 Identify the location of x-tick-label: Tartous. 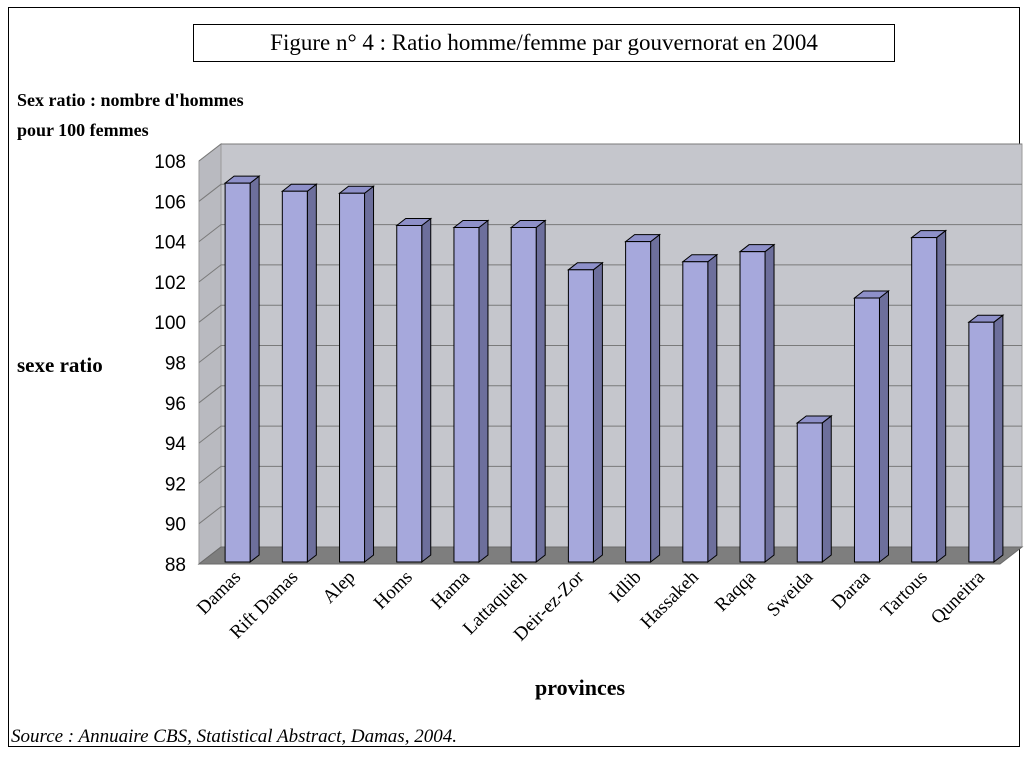
(904, 594).